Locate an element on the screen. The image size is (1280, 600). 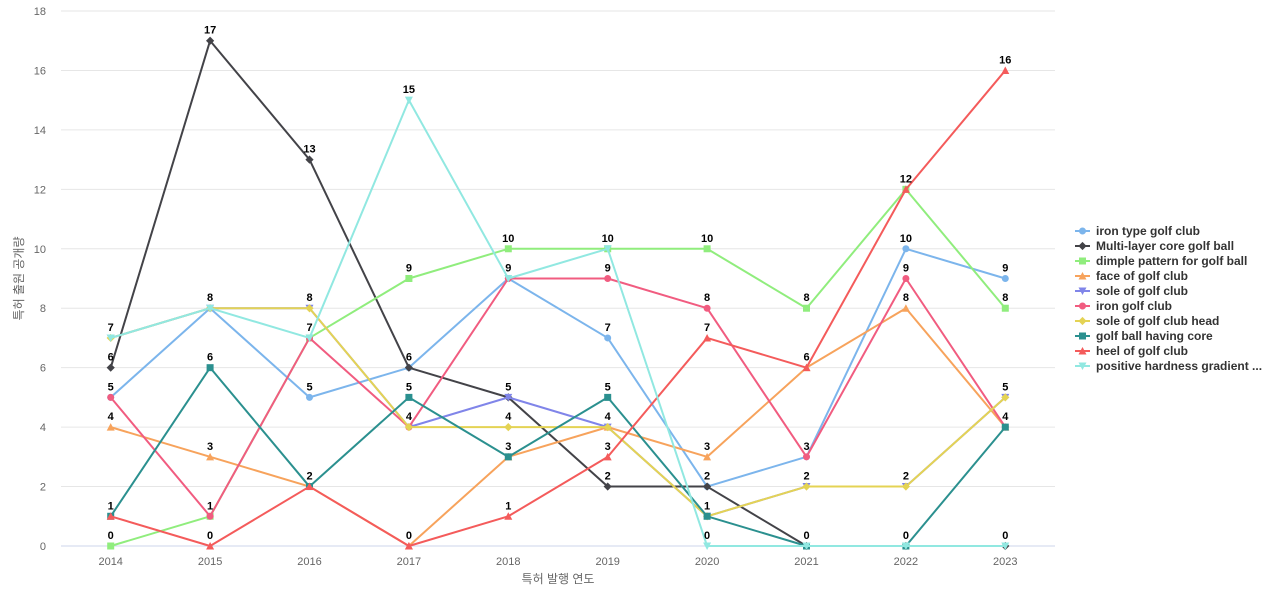
x-tick-label: 2020 is located at coordinates (707, 562).